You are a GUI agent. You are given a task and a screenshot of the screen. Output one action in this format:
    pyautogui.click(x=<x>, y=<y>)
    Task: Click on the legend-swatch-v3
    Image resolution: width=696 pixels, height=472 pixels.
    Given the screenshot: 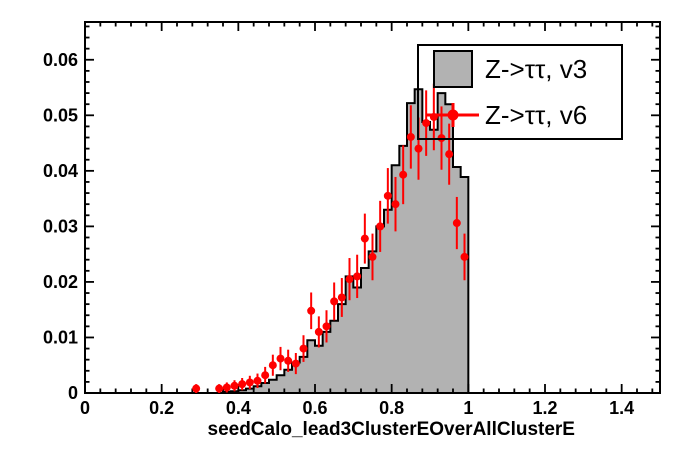 What is the action you would take?
    pyautogui.click(x=453, y=69)
    